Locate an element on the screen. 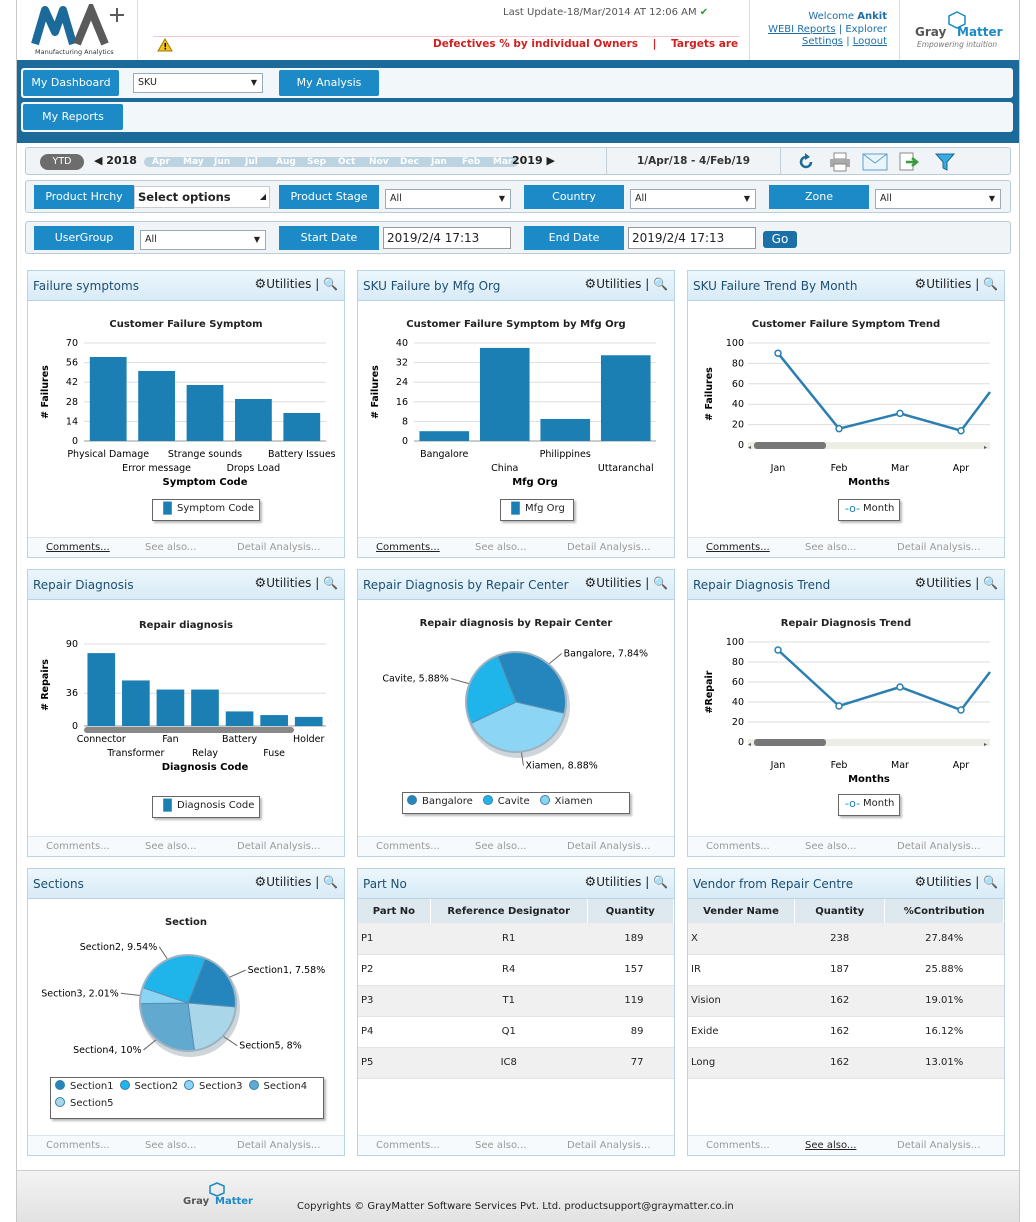 This screenshot has width=1036, height=1222. month-label: Aug is located at coordinates (286, 162).